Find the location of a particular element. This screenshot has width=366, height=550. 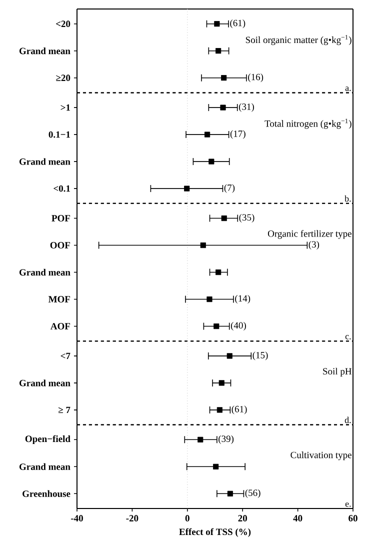

y-tick-label: <7 is located at coordinates (65, 356).